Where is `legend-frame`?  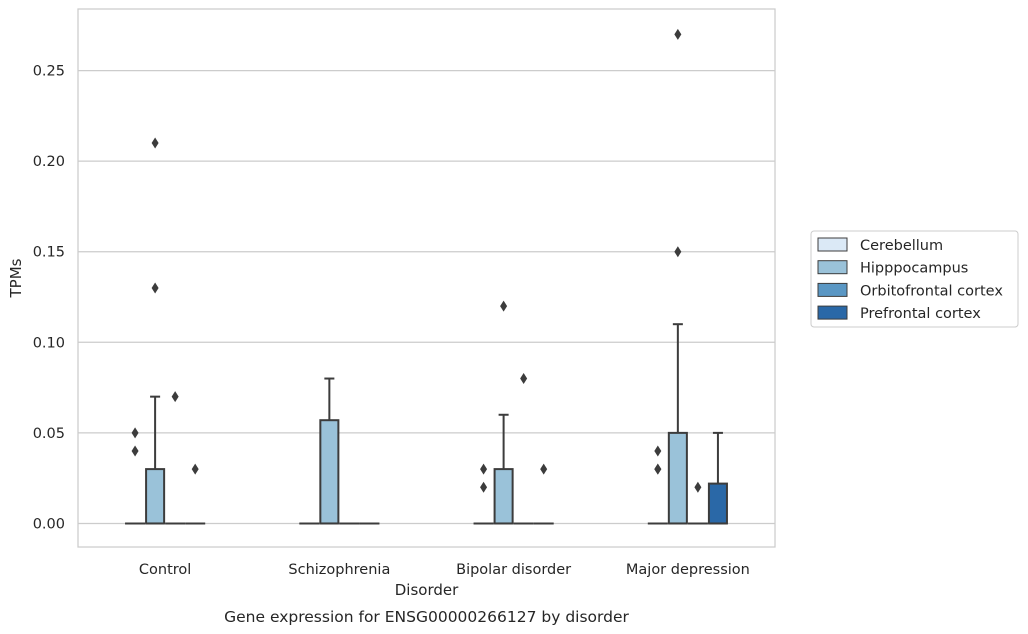 legend-frame is located at coordinates (914, 279).